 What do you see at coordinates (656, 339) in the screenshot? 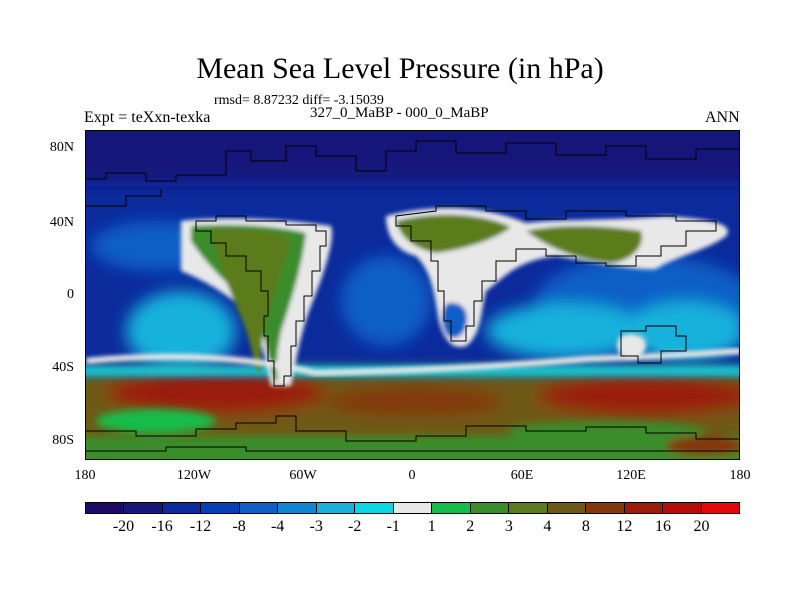
I see `field-southern-island` at bounding box center [656, 339].